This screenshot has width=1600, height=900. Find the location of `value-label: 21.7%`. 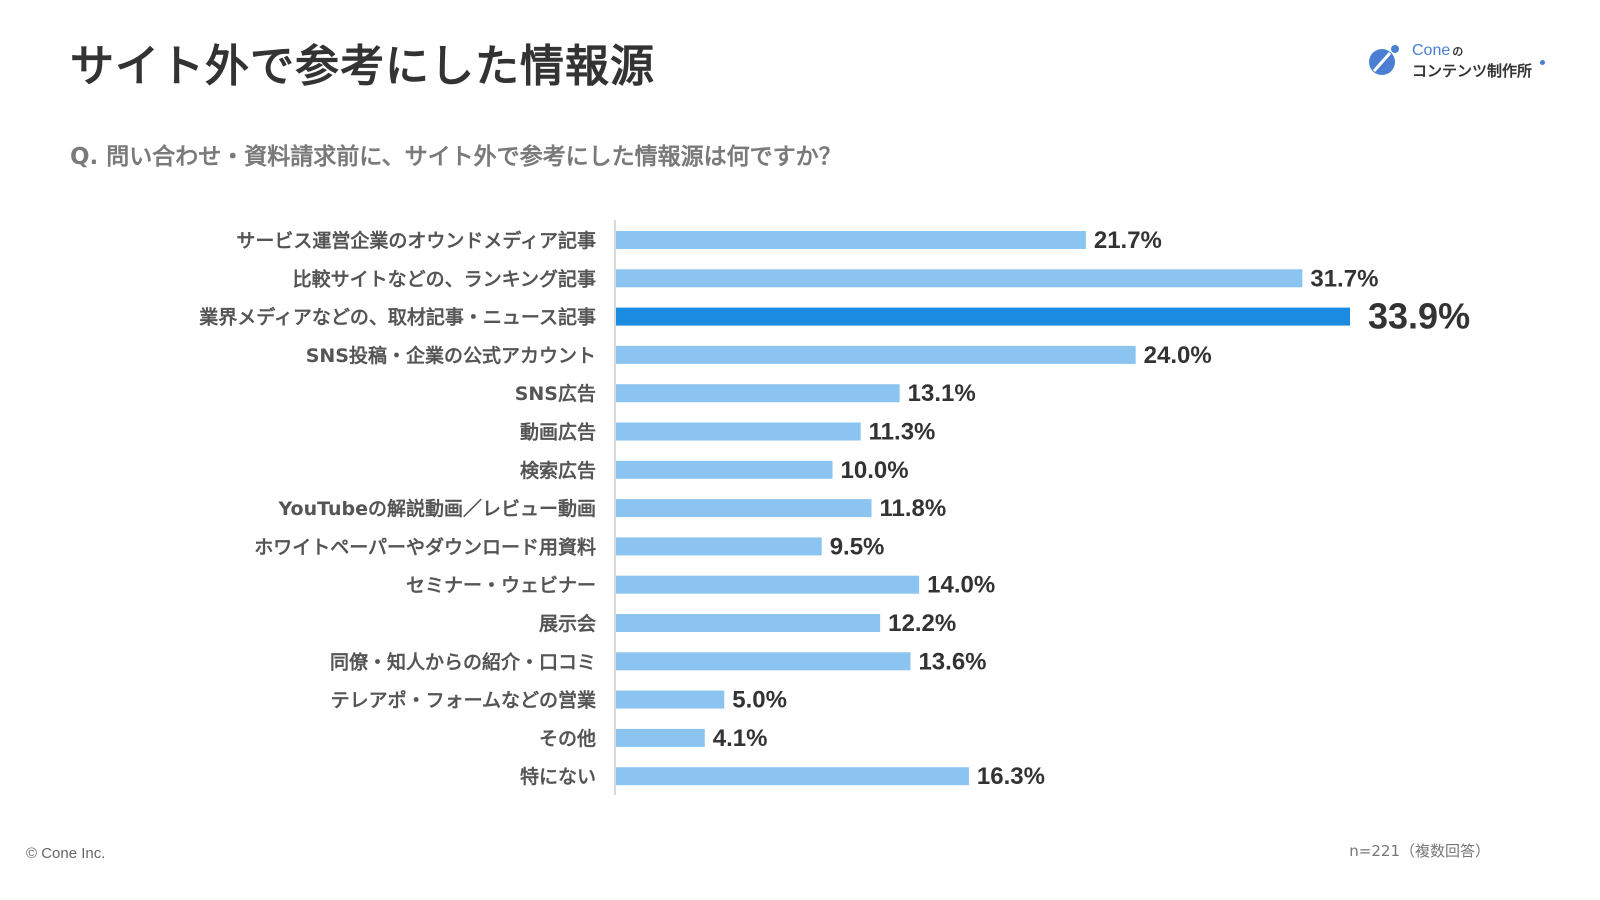

value-label: 21.7% is located at coordinates (1128, 240).